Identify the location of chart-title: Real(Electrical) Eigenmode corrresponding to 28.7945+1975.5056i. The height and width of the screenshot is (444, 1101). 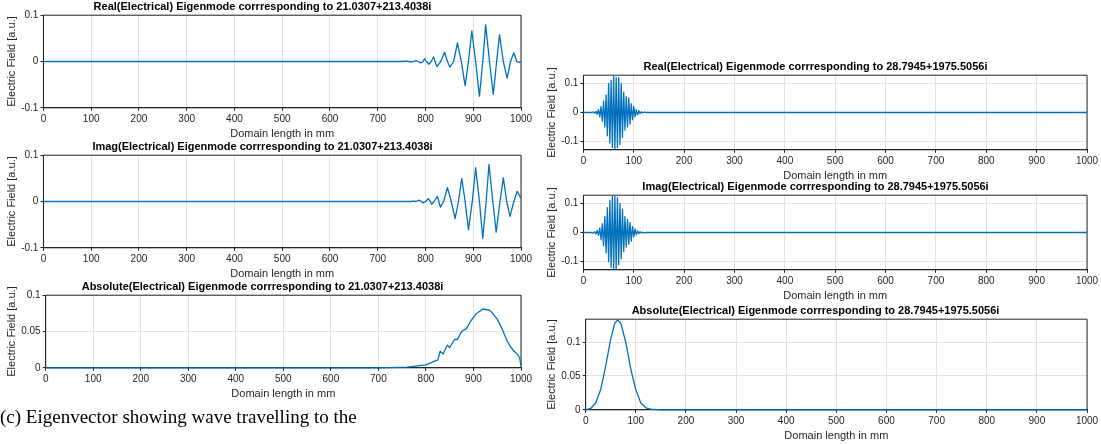
(815, 65).